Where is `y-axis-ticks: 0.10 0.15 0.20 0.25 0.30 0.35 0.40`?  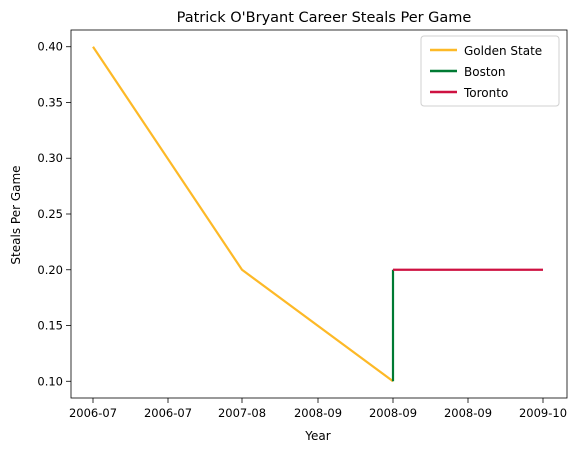 y-axis-ticks: 0.10 0.15 0.20 0.25 0.30 0.35 0.40 is located at coordinates (54, 214).